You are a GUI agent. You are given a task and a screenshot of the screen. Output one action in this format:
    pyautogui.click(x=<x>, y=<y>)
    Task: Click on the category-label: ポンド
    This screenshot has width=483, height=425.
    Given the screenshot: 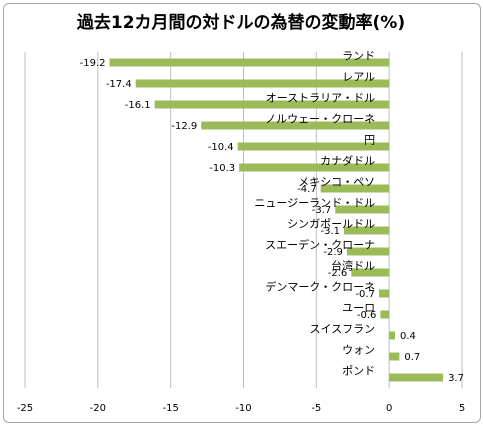 What is the action you would take?
    pyautogui.click(x=358, y=371)
    